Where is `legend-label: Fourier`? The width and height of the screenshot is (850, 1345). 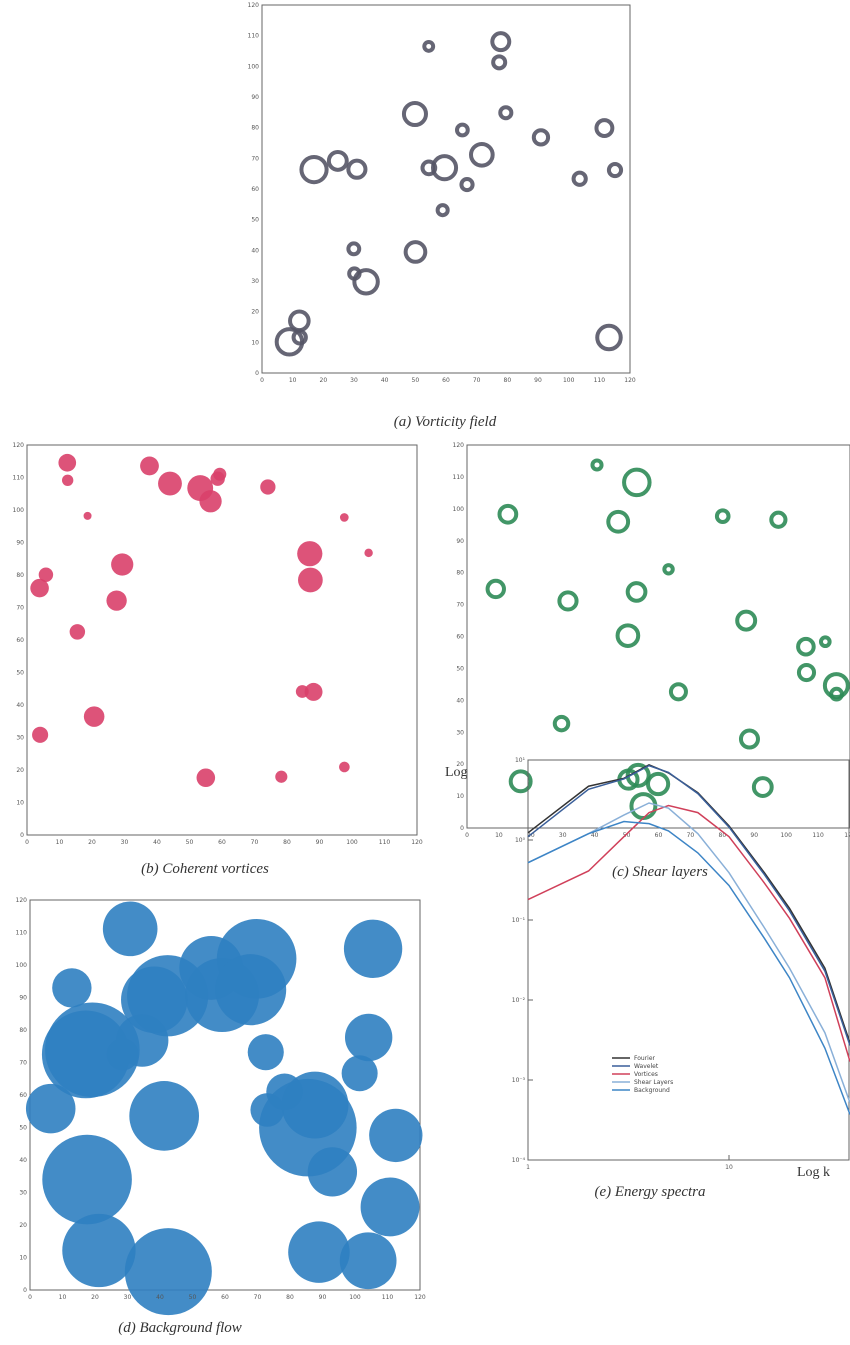 legend-label: Fourier is located at coordinates (645, 1058).